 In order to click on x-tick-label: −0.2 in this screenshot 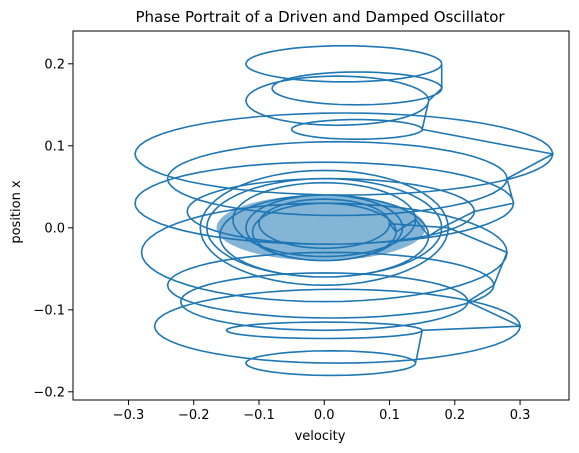, I will do `click(194, 415)`.